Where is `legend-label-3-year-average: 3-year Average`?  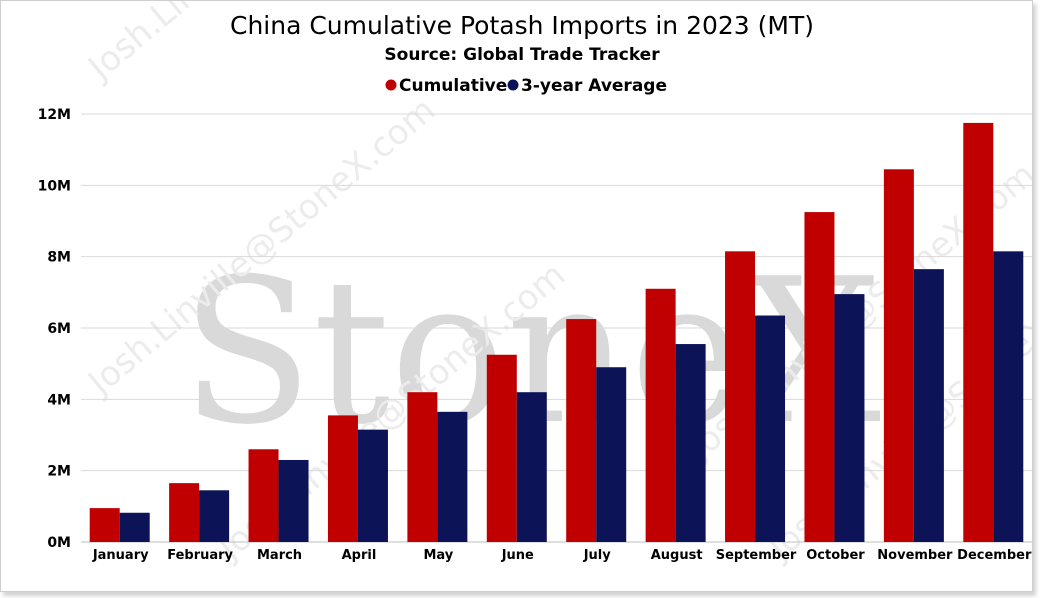 legend-label-3-year-average: 3-year Average is located at coordinates (594, 86).